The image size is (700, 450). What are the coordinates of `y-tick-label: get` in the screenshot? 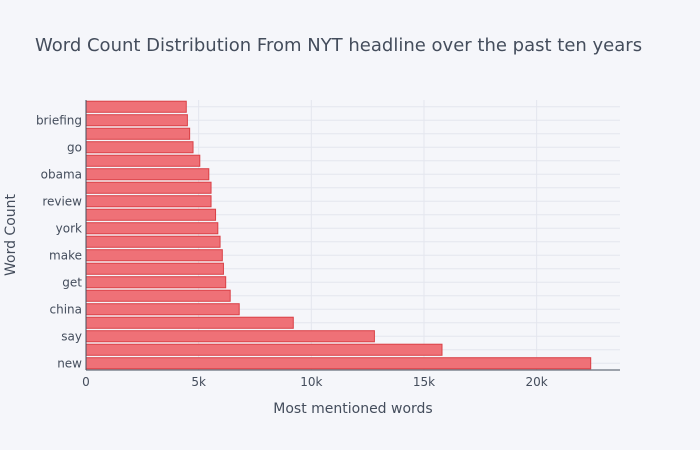 It's located at (72, 282).